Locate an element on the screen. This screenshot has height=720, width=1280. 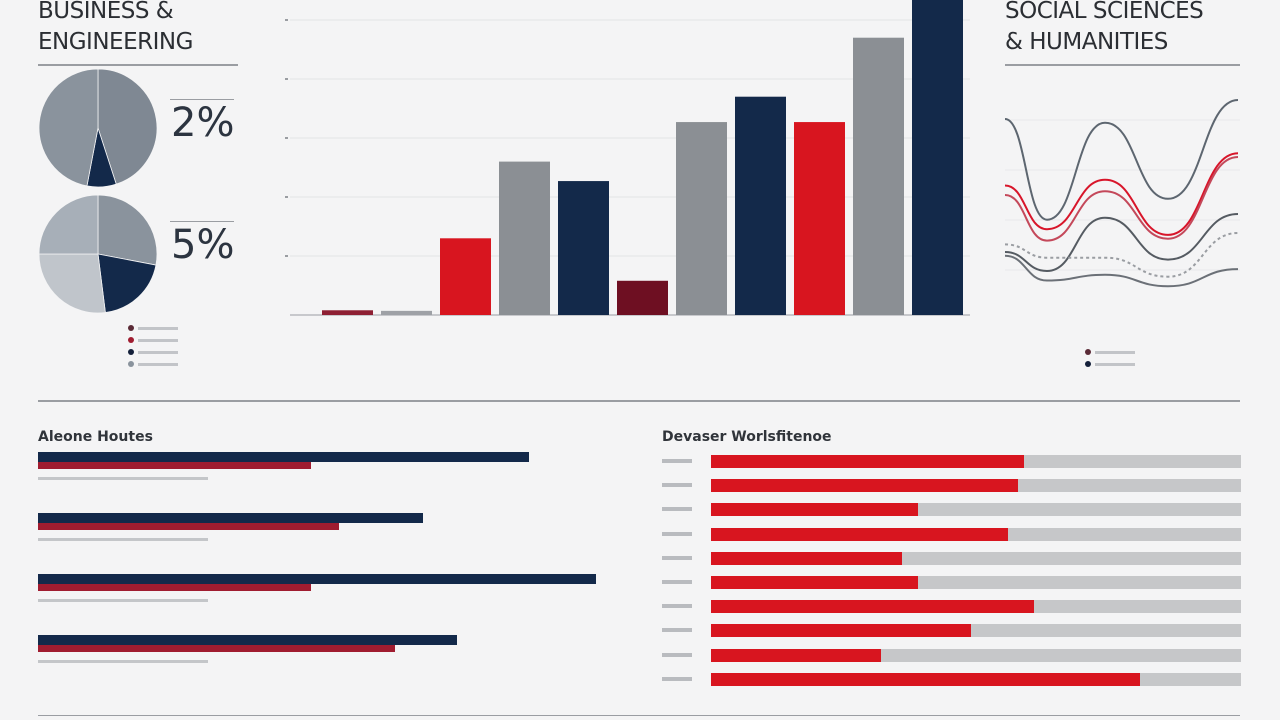
line-legend is located at coordinates (1110, 358).